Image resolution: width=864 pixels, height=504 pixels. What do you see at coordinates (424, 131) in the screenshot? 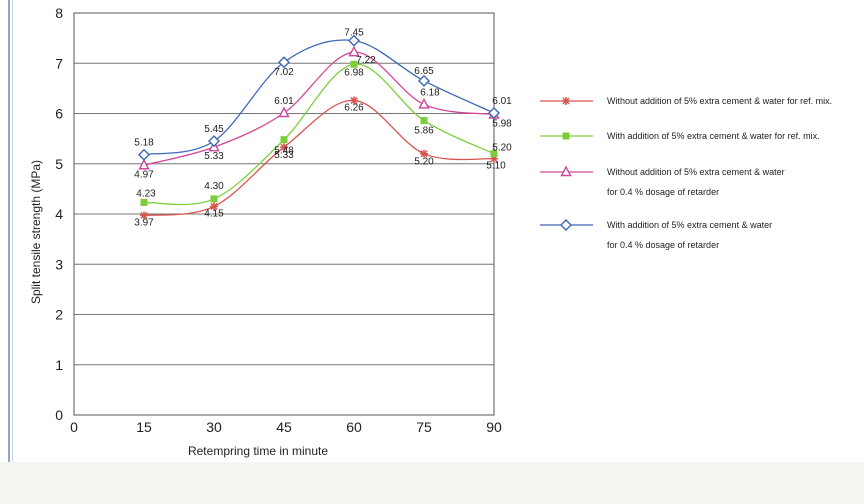
I see `data-label: 5.86` at bounding box center [424, 131].